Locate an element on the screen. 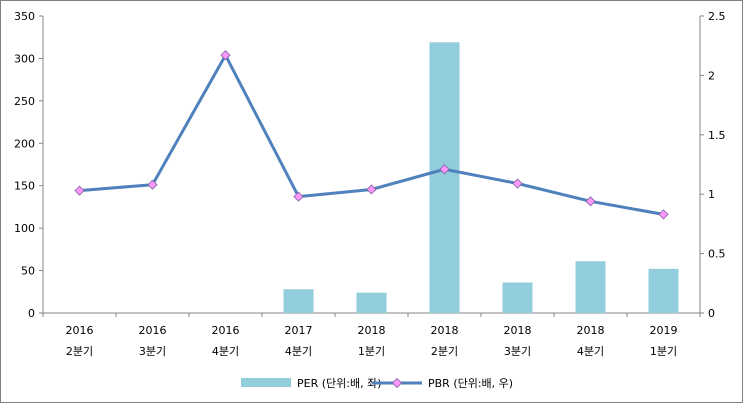 Image resolution: width=743 pixels, height=406 pixels. legend-per-label: PER (단위:배, 좌) is located at coordinates (339, 383).